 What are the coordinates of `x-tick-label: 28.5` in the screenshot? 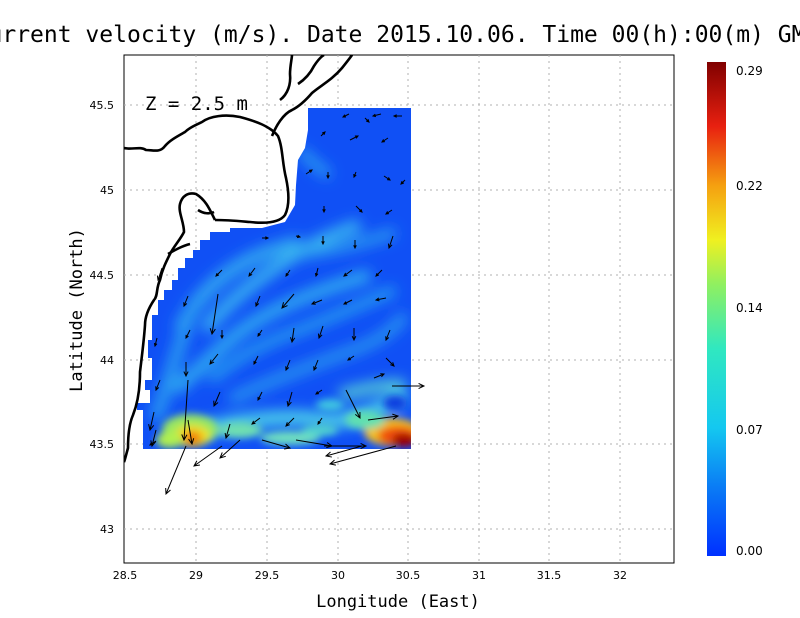 It's located at (125, 575).